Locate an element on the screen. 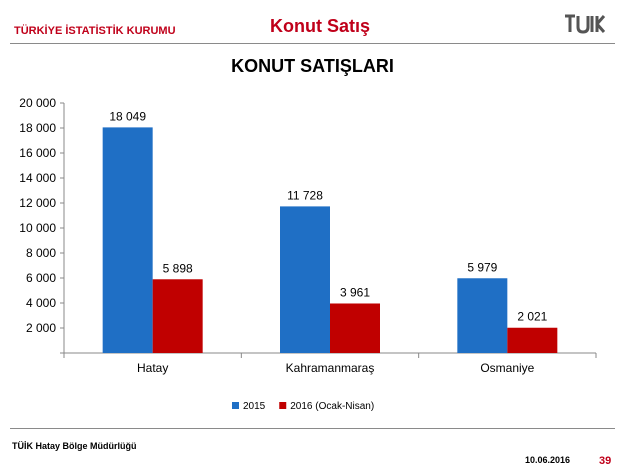  slide-title: Konut Satış is located at coordinates (320, 26).